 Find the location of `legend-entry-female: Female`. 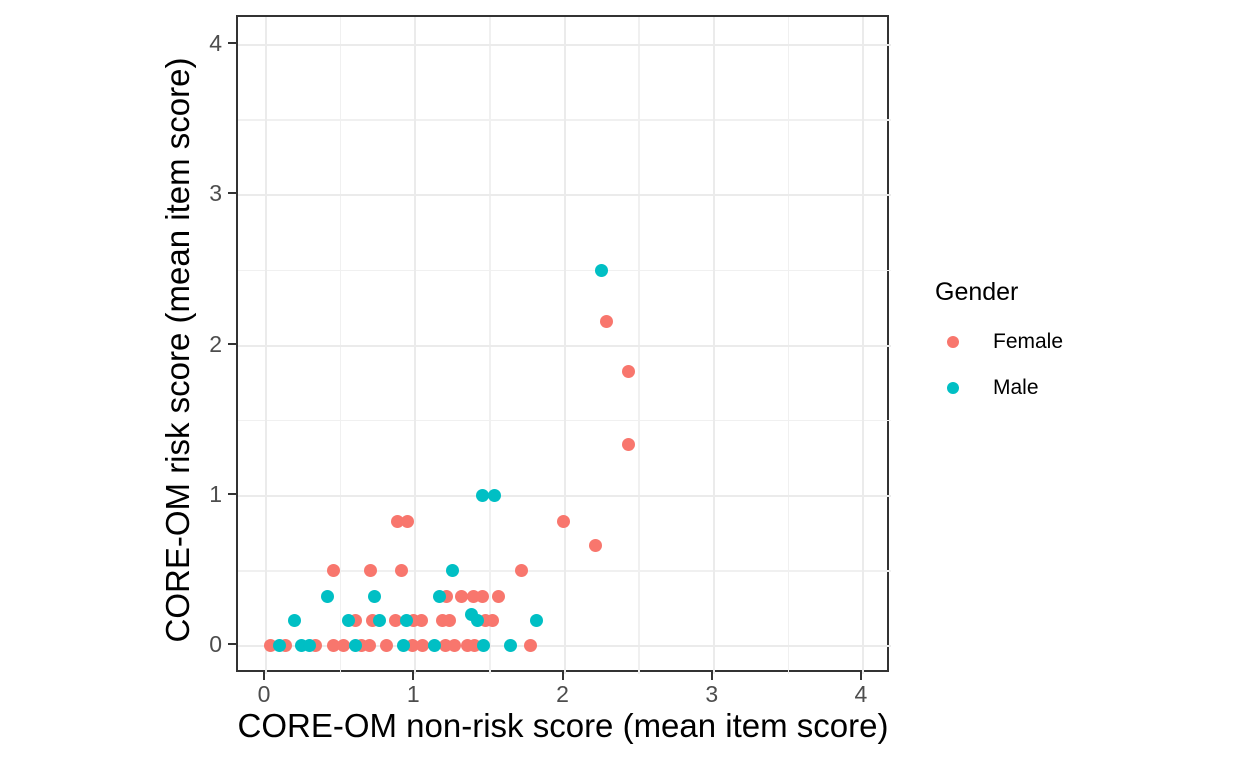

legend-entry-female: Female is located at coordinates (999, 342).